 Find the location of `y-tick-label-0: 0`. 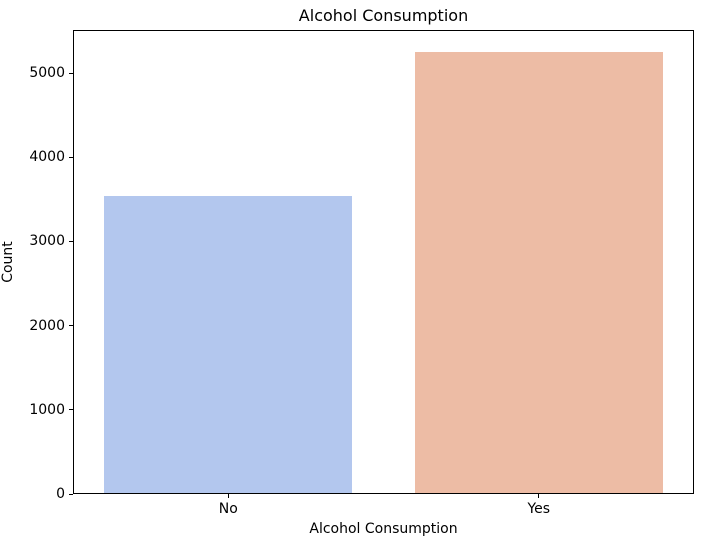

y-tick-label-0: 0 is located at coordinates (60, 494).